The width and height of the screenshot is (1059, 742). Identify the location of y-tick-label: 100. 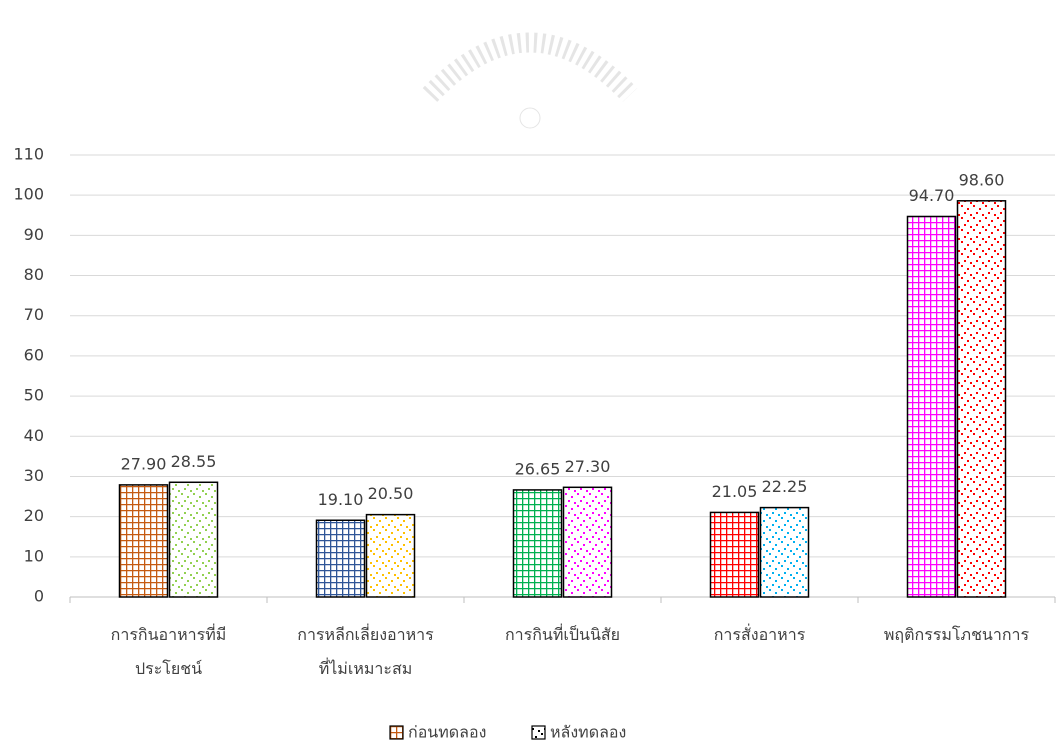
(28, 194).